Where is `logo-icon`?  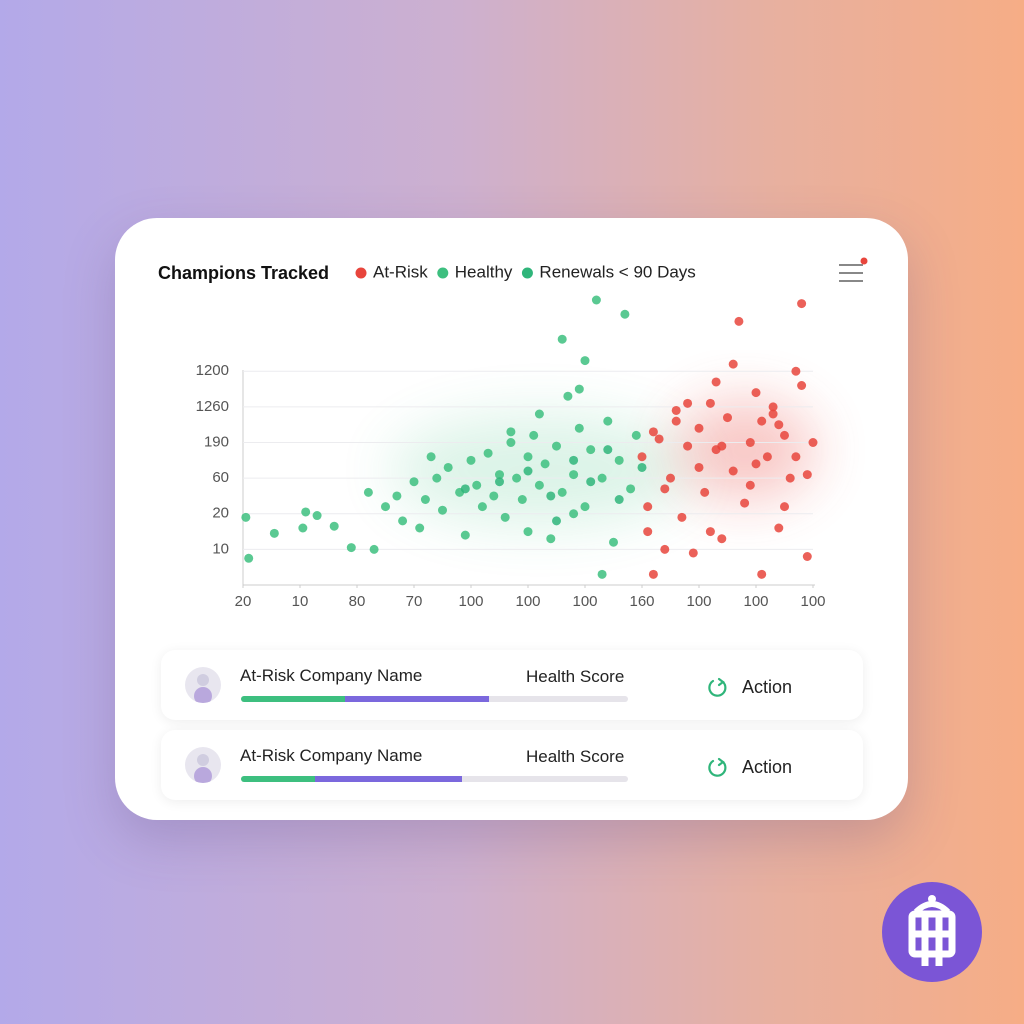 logo-icon is located at coordinates (932, 930).